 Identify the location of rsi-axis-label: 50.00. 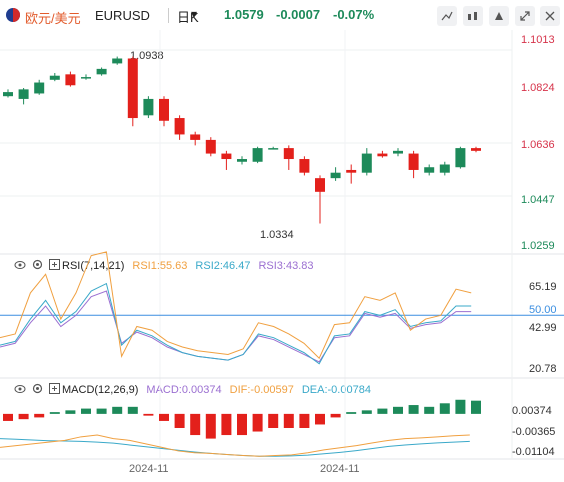
(543, 310).